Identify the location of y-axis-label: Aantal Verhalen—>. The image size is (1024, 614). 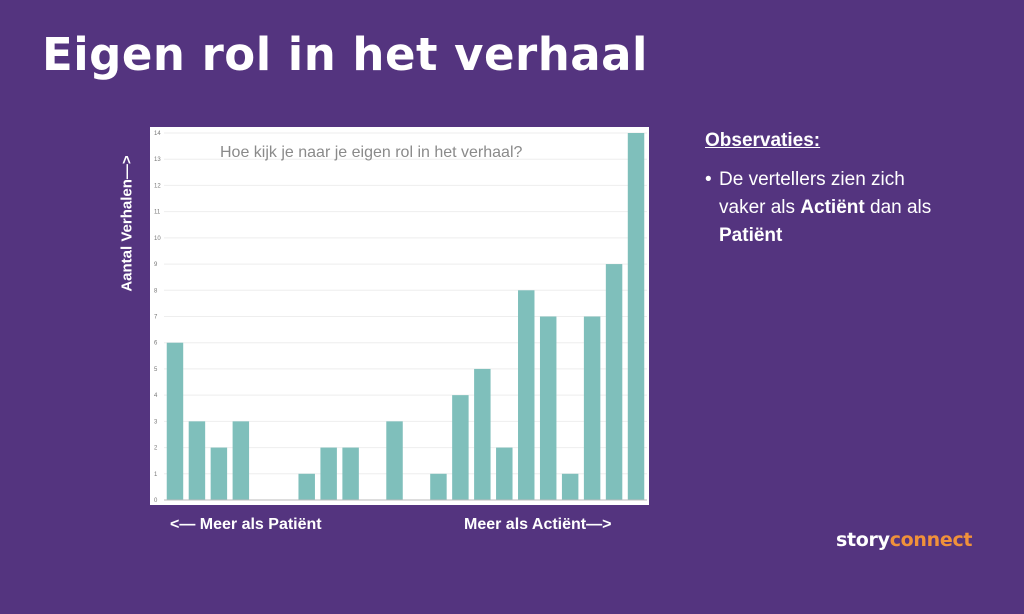
(127, 223).